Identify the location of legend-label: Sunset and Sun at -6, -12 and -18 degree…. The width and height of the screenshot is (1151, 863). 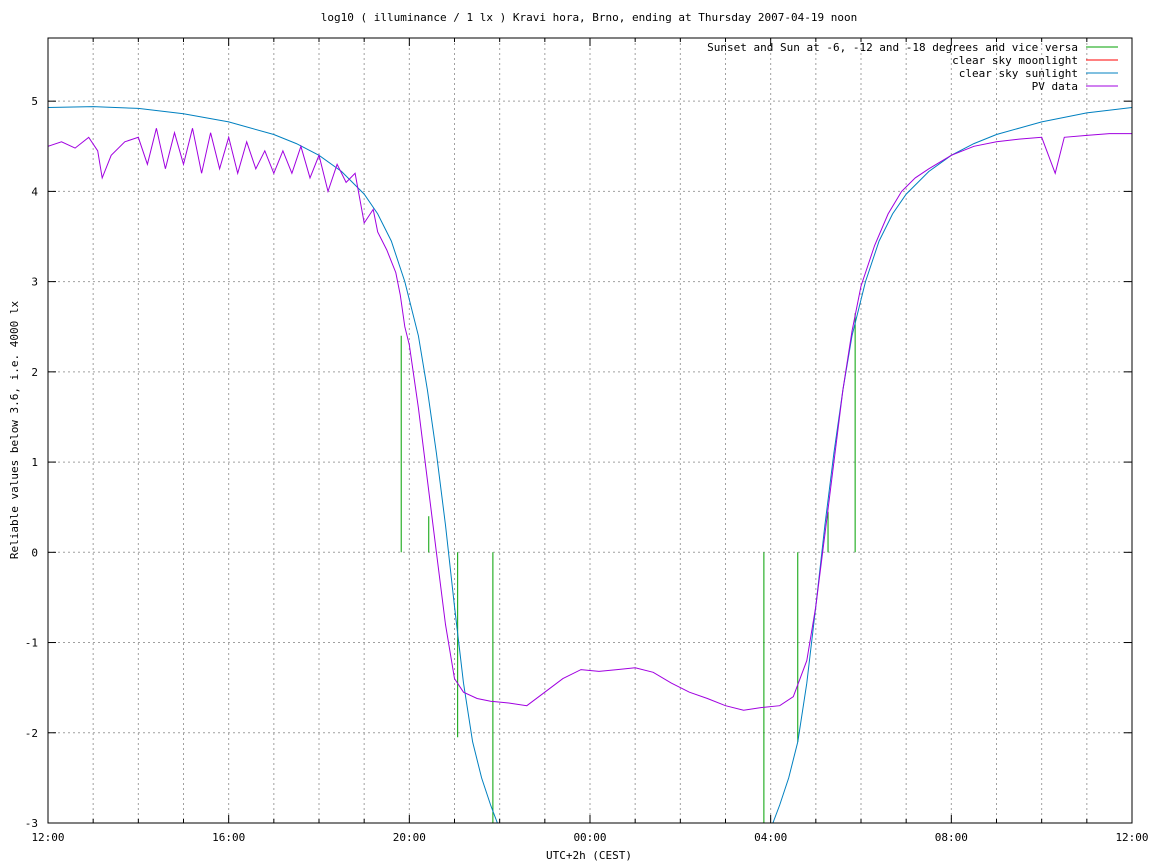
(892, 47).